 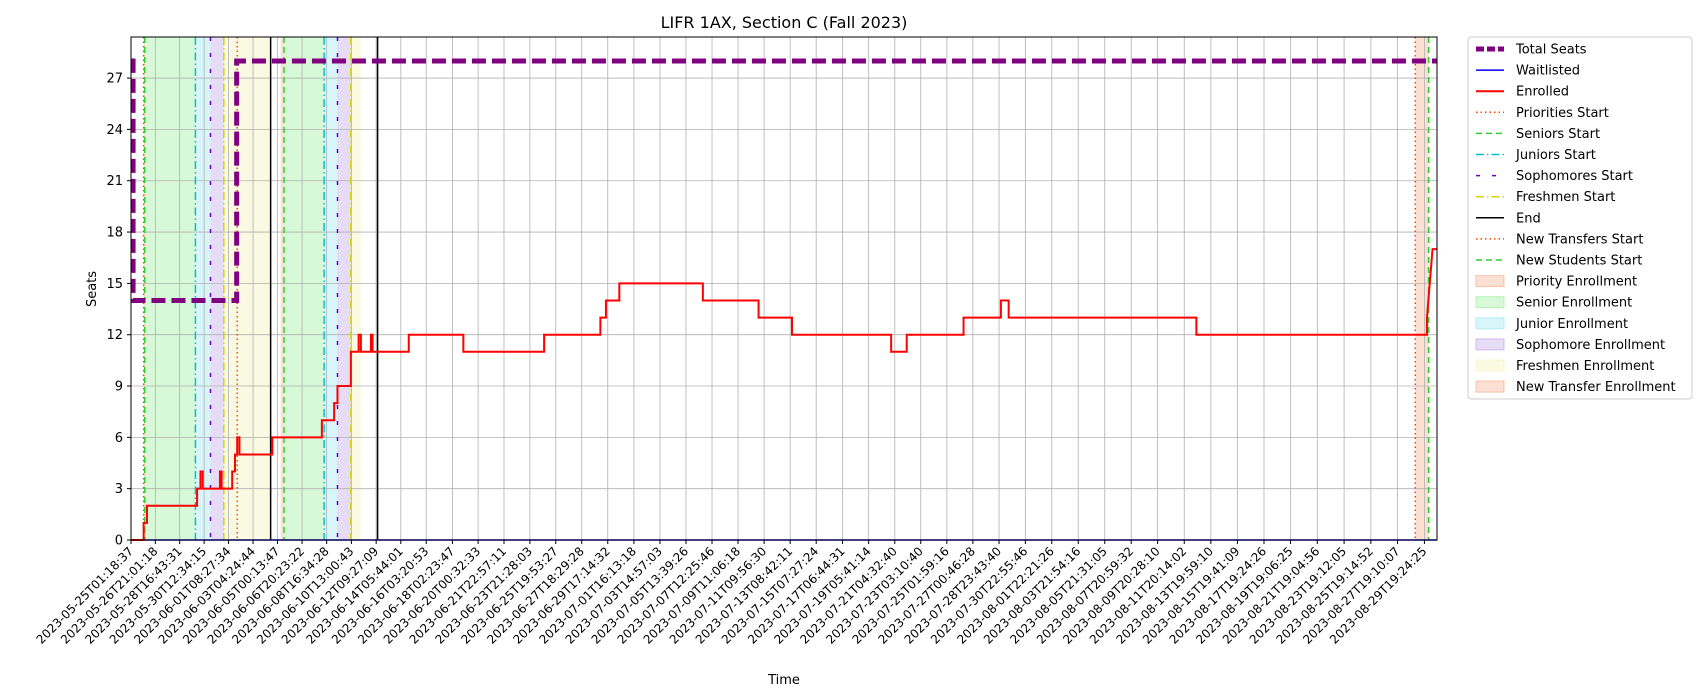 What do you see at coordinates (1562, 113) in the screenshot?
I see `legend-label-priorities-start: Priorities Start` at bounding box center [1562, 113].